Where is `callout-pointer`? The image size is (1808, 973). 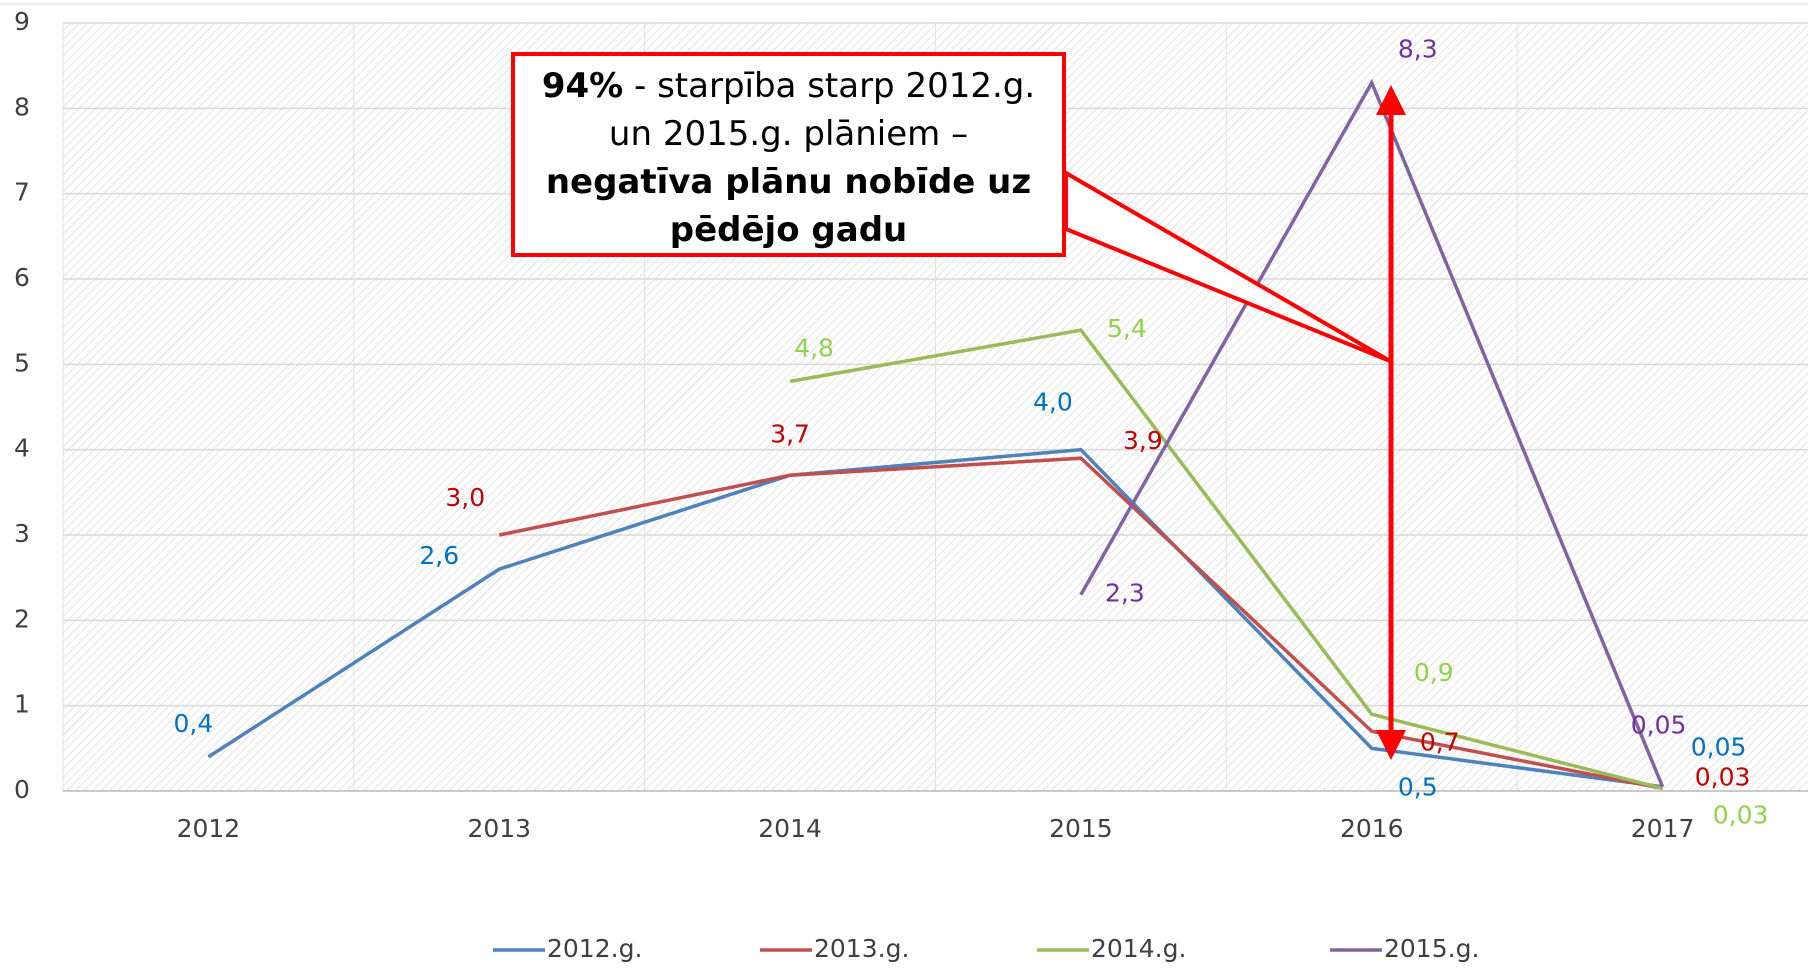 callout-pointer is located at coordinates (1228, 266).